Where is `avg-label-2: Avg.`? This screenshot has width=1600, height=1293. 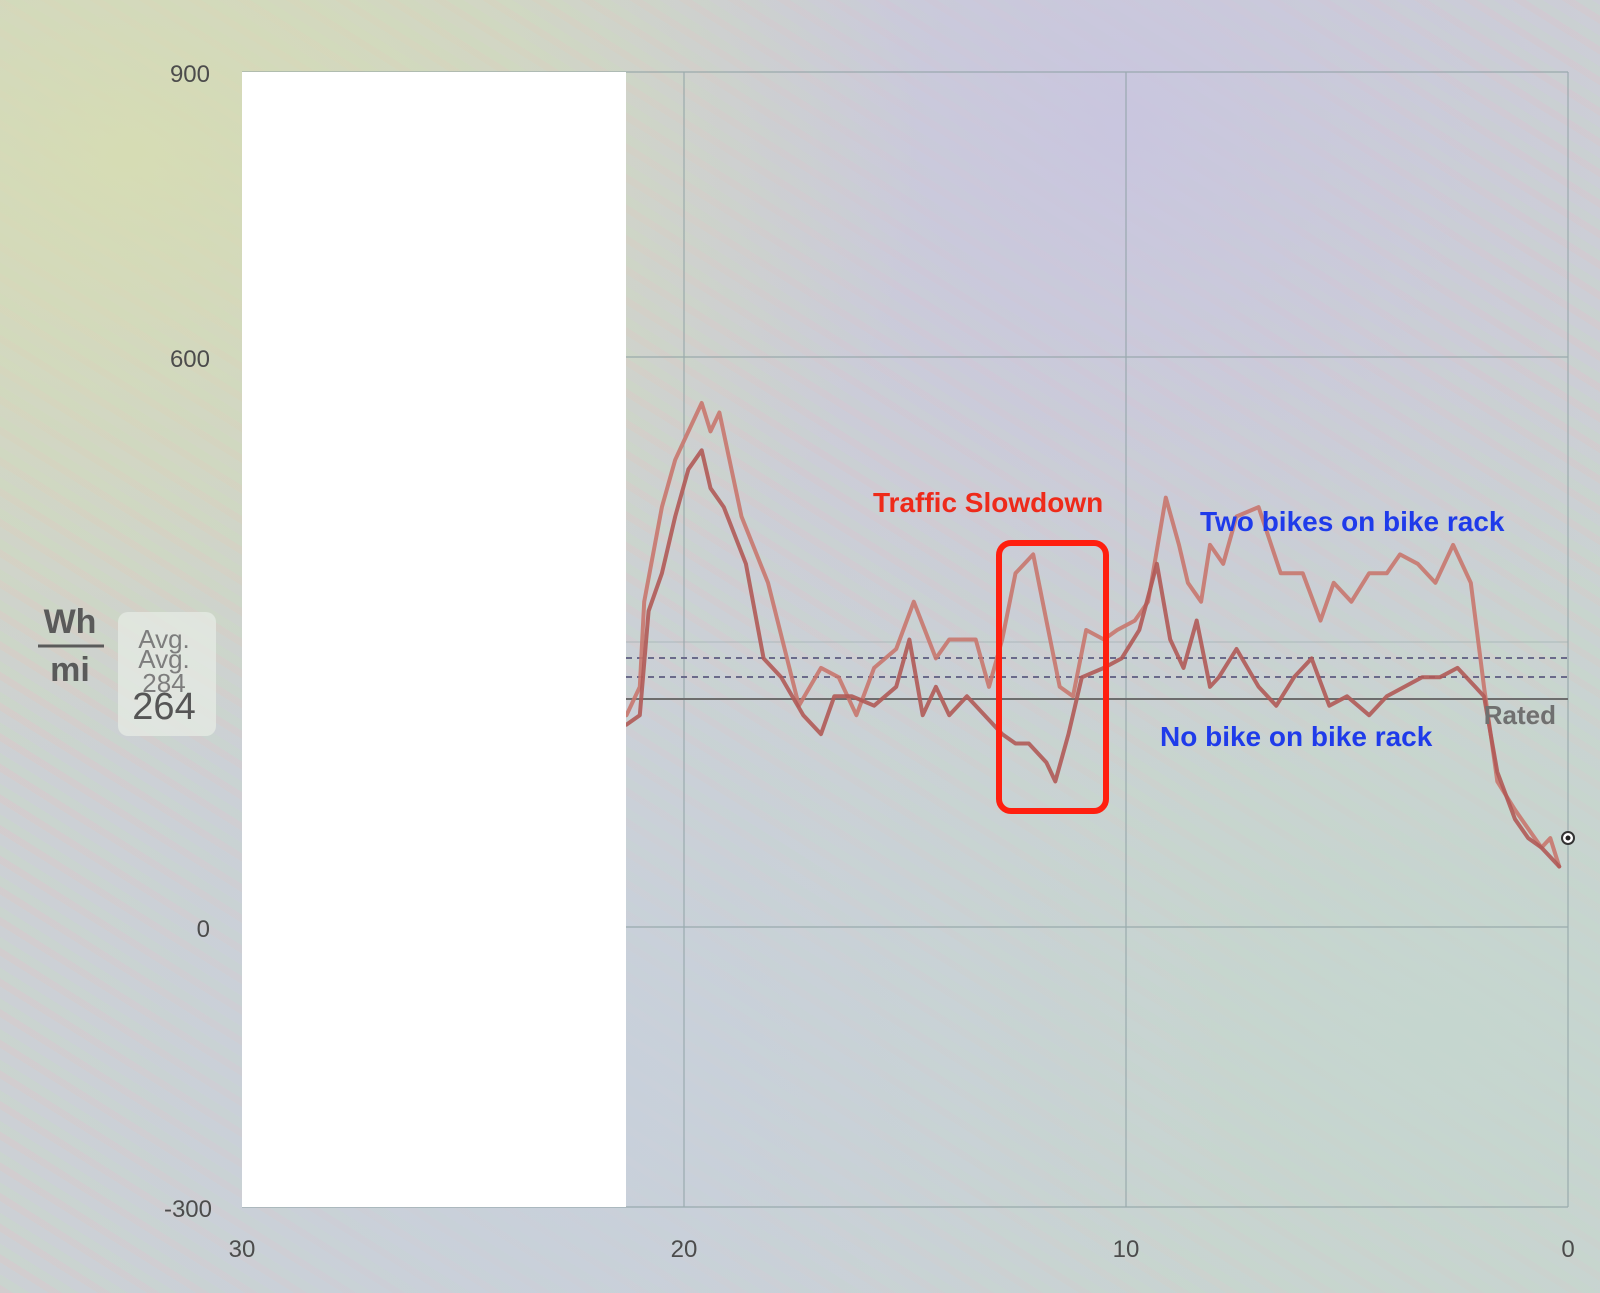
avg-label-2: Avg. is located at coordinates (164, 659).